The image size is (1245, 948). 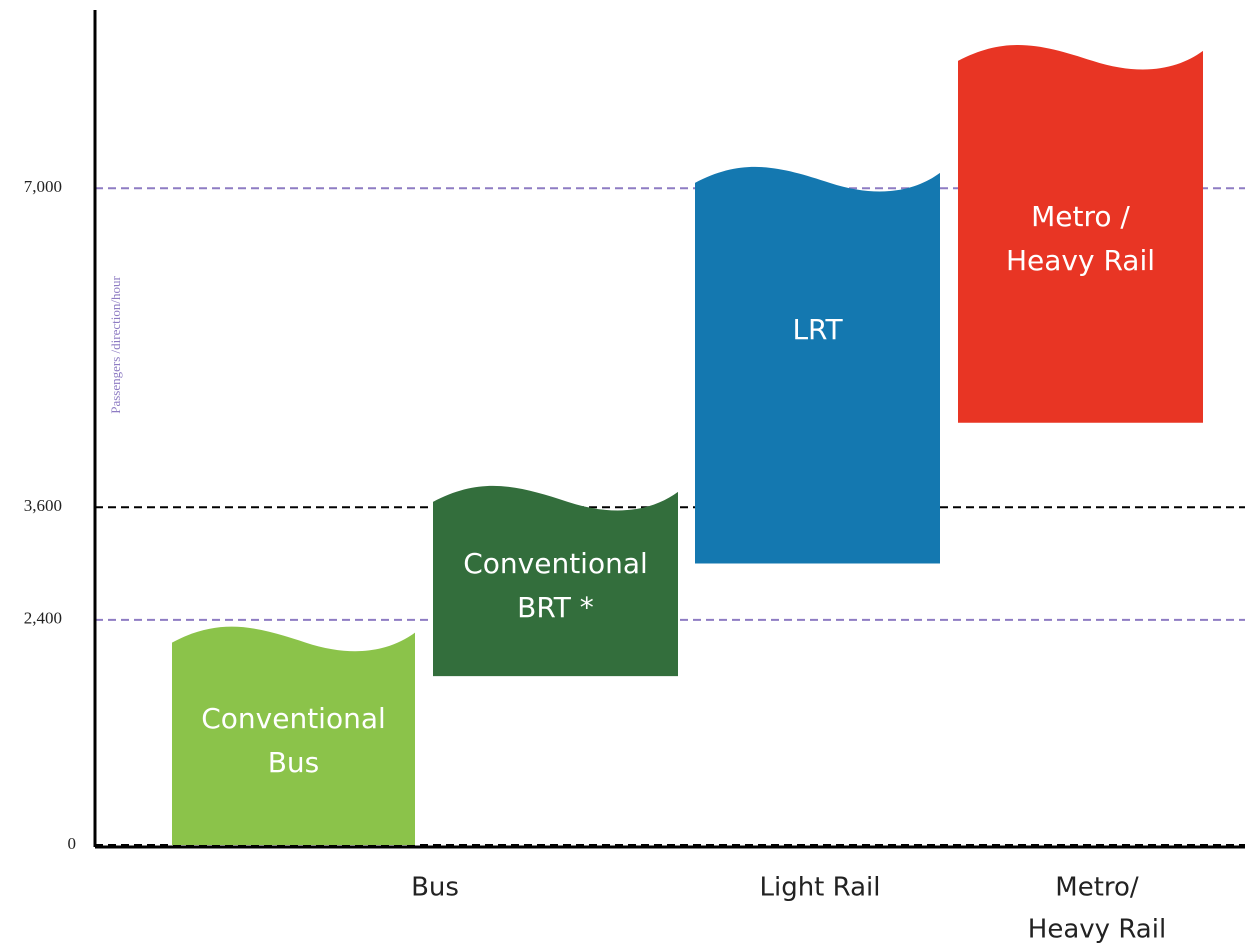 What do you see at coordinates (43, 505) in the screenshot?
I see `y-tick-label: 3,600` at bounding box center [43, 505].